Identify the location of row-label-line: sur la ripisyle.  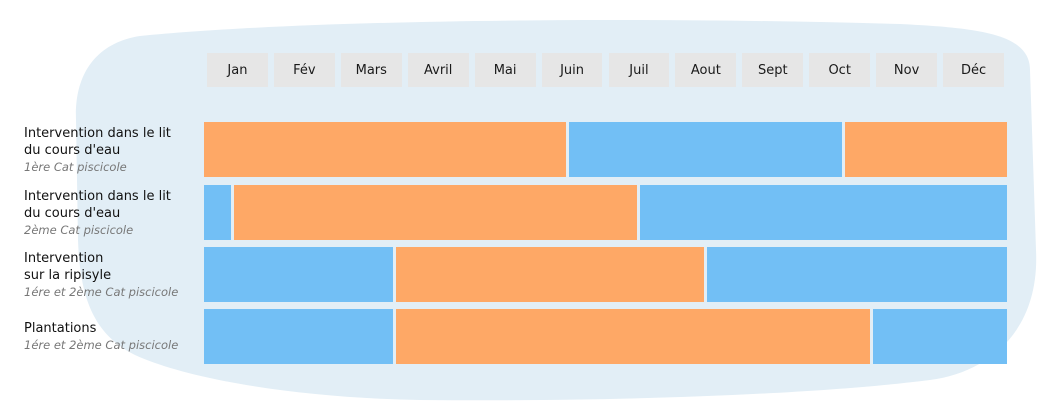
(68, 275).